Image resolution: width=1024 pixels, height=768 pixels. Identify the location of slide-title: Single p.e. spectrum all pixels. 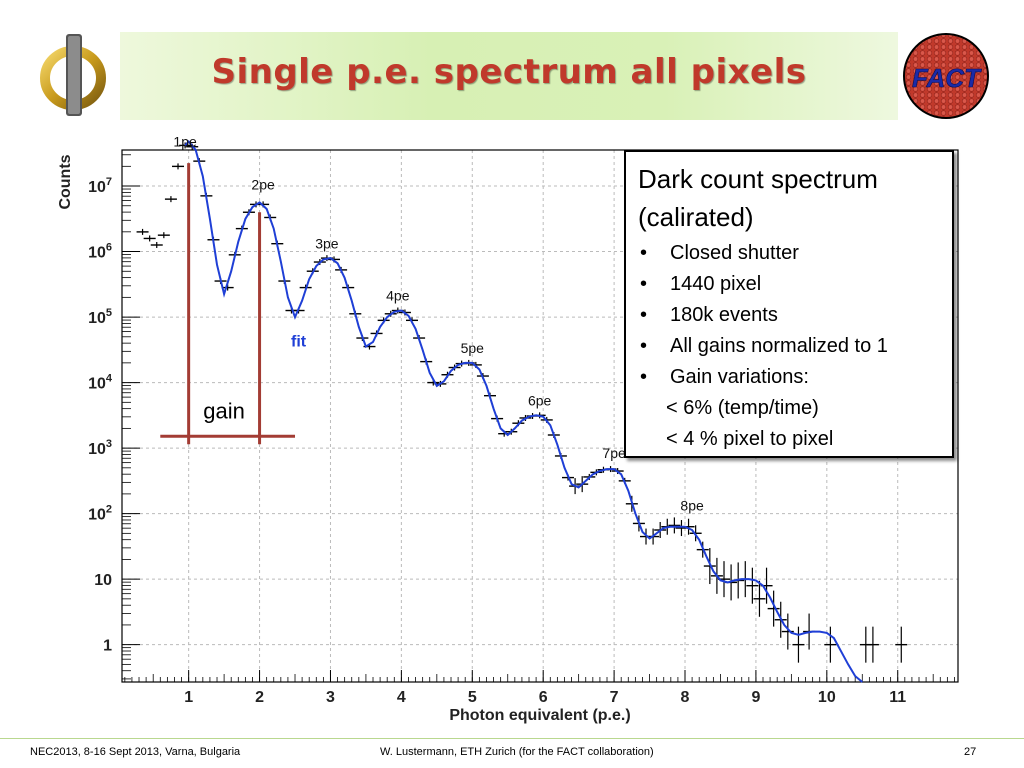
(509, 72).